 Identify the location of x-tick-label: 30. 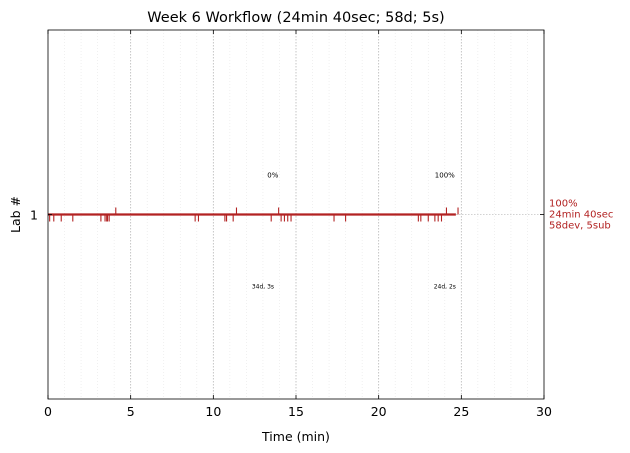
(544, 411).